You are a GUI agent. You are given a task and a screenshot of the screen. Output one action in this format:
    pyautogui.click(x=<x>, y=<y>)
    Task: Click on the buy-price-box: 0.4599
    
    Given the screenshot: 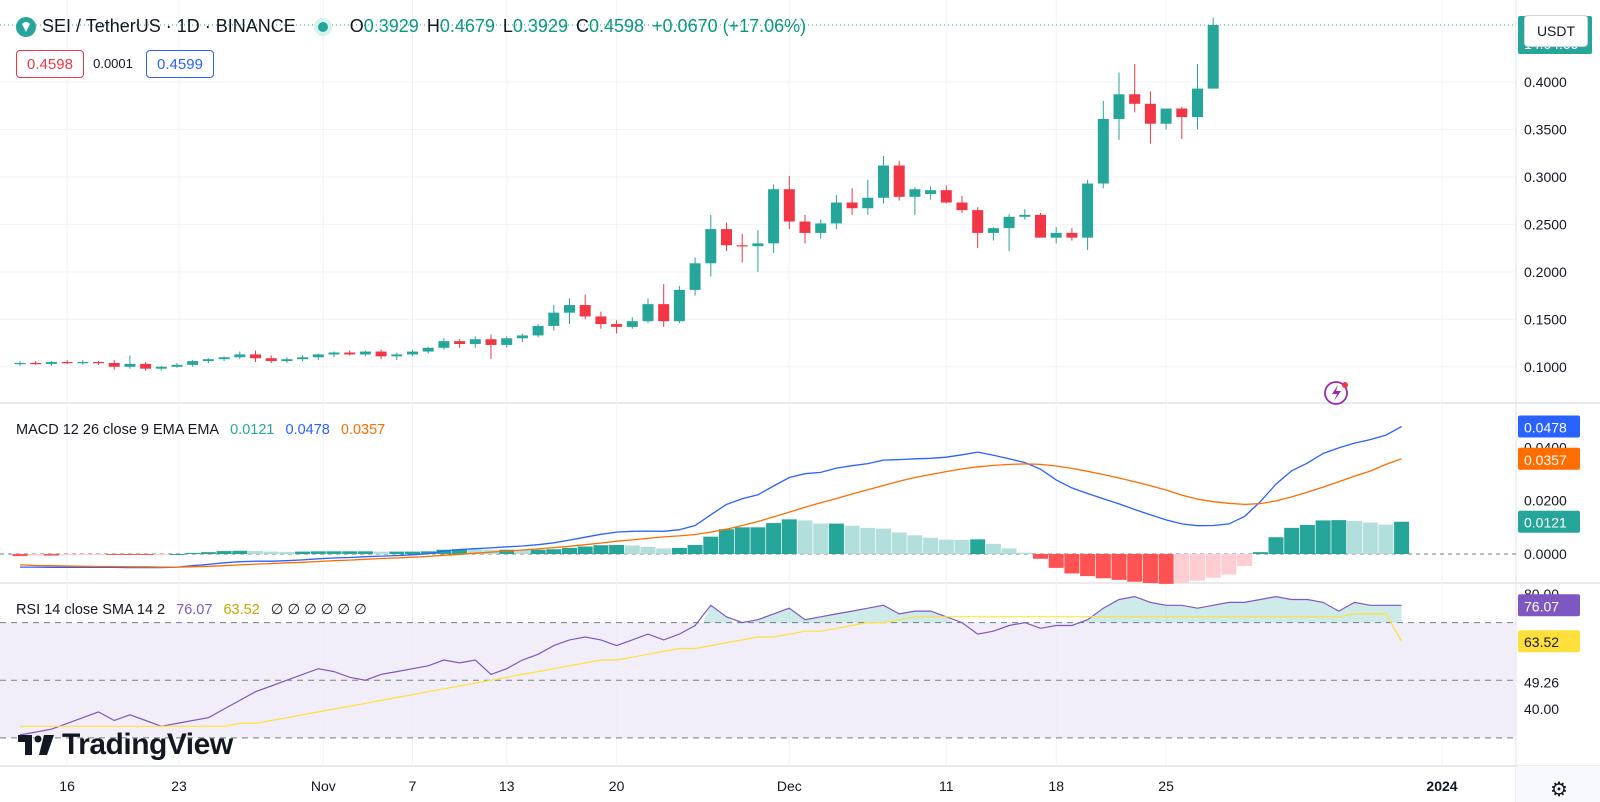 What is the action you would take?
    pyautogui.click(x=180, y=64)
    